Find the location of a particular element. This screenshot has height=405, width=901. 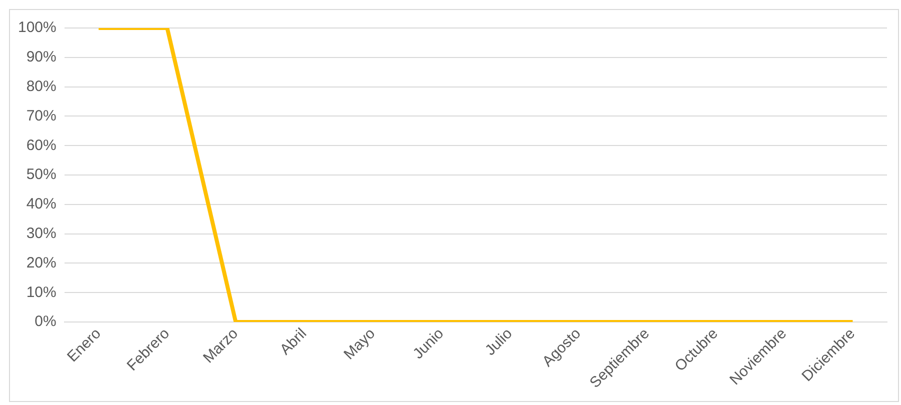

y-tick-label: 10% is located at coordinates (41, 292).